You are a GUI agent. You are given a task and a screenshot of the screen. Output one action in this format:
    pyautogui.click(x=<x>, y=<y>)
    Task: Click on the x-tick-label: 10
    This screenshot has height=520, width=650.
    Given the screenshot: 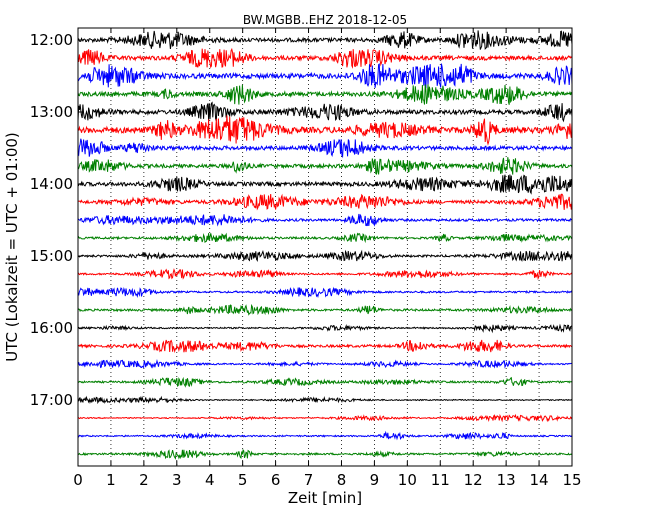 What is the action you would take?
    pyautogui.click(x=407, y=480)
    